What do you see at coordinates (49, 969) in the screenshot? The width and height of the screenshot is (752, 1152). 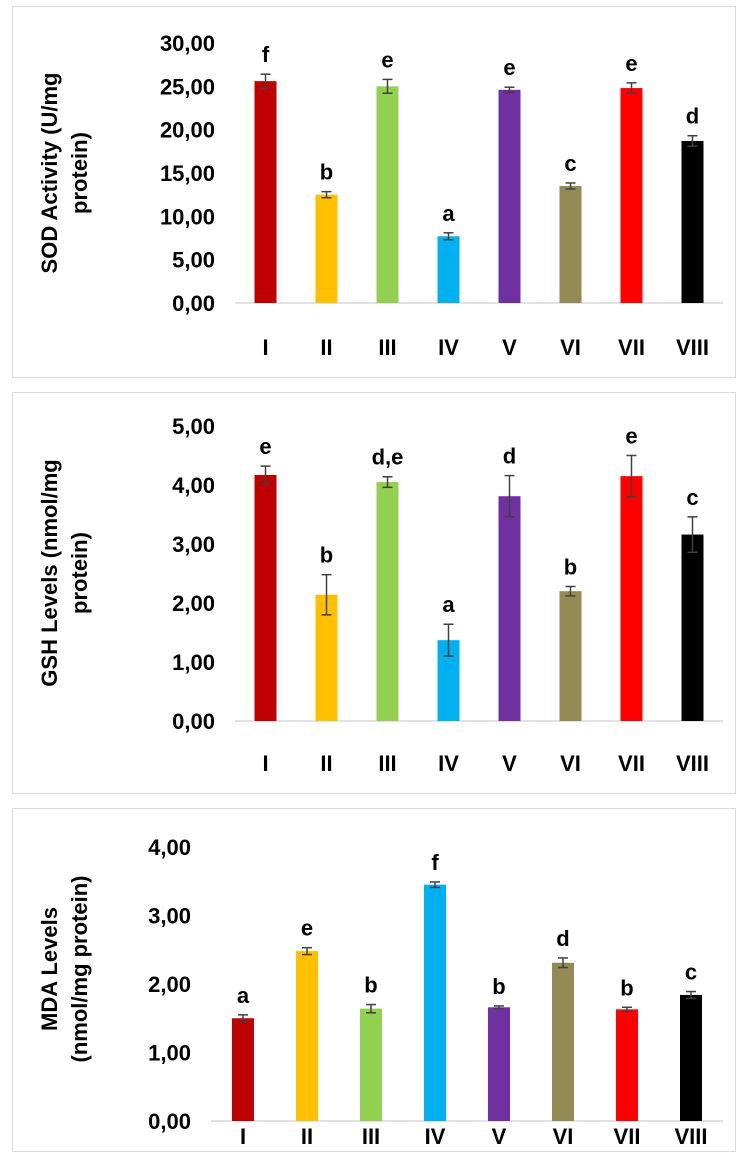 I see `mda-y-axis-label-line: MDA Levels` at bounding box center [49, 969].